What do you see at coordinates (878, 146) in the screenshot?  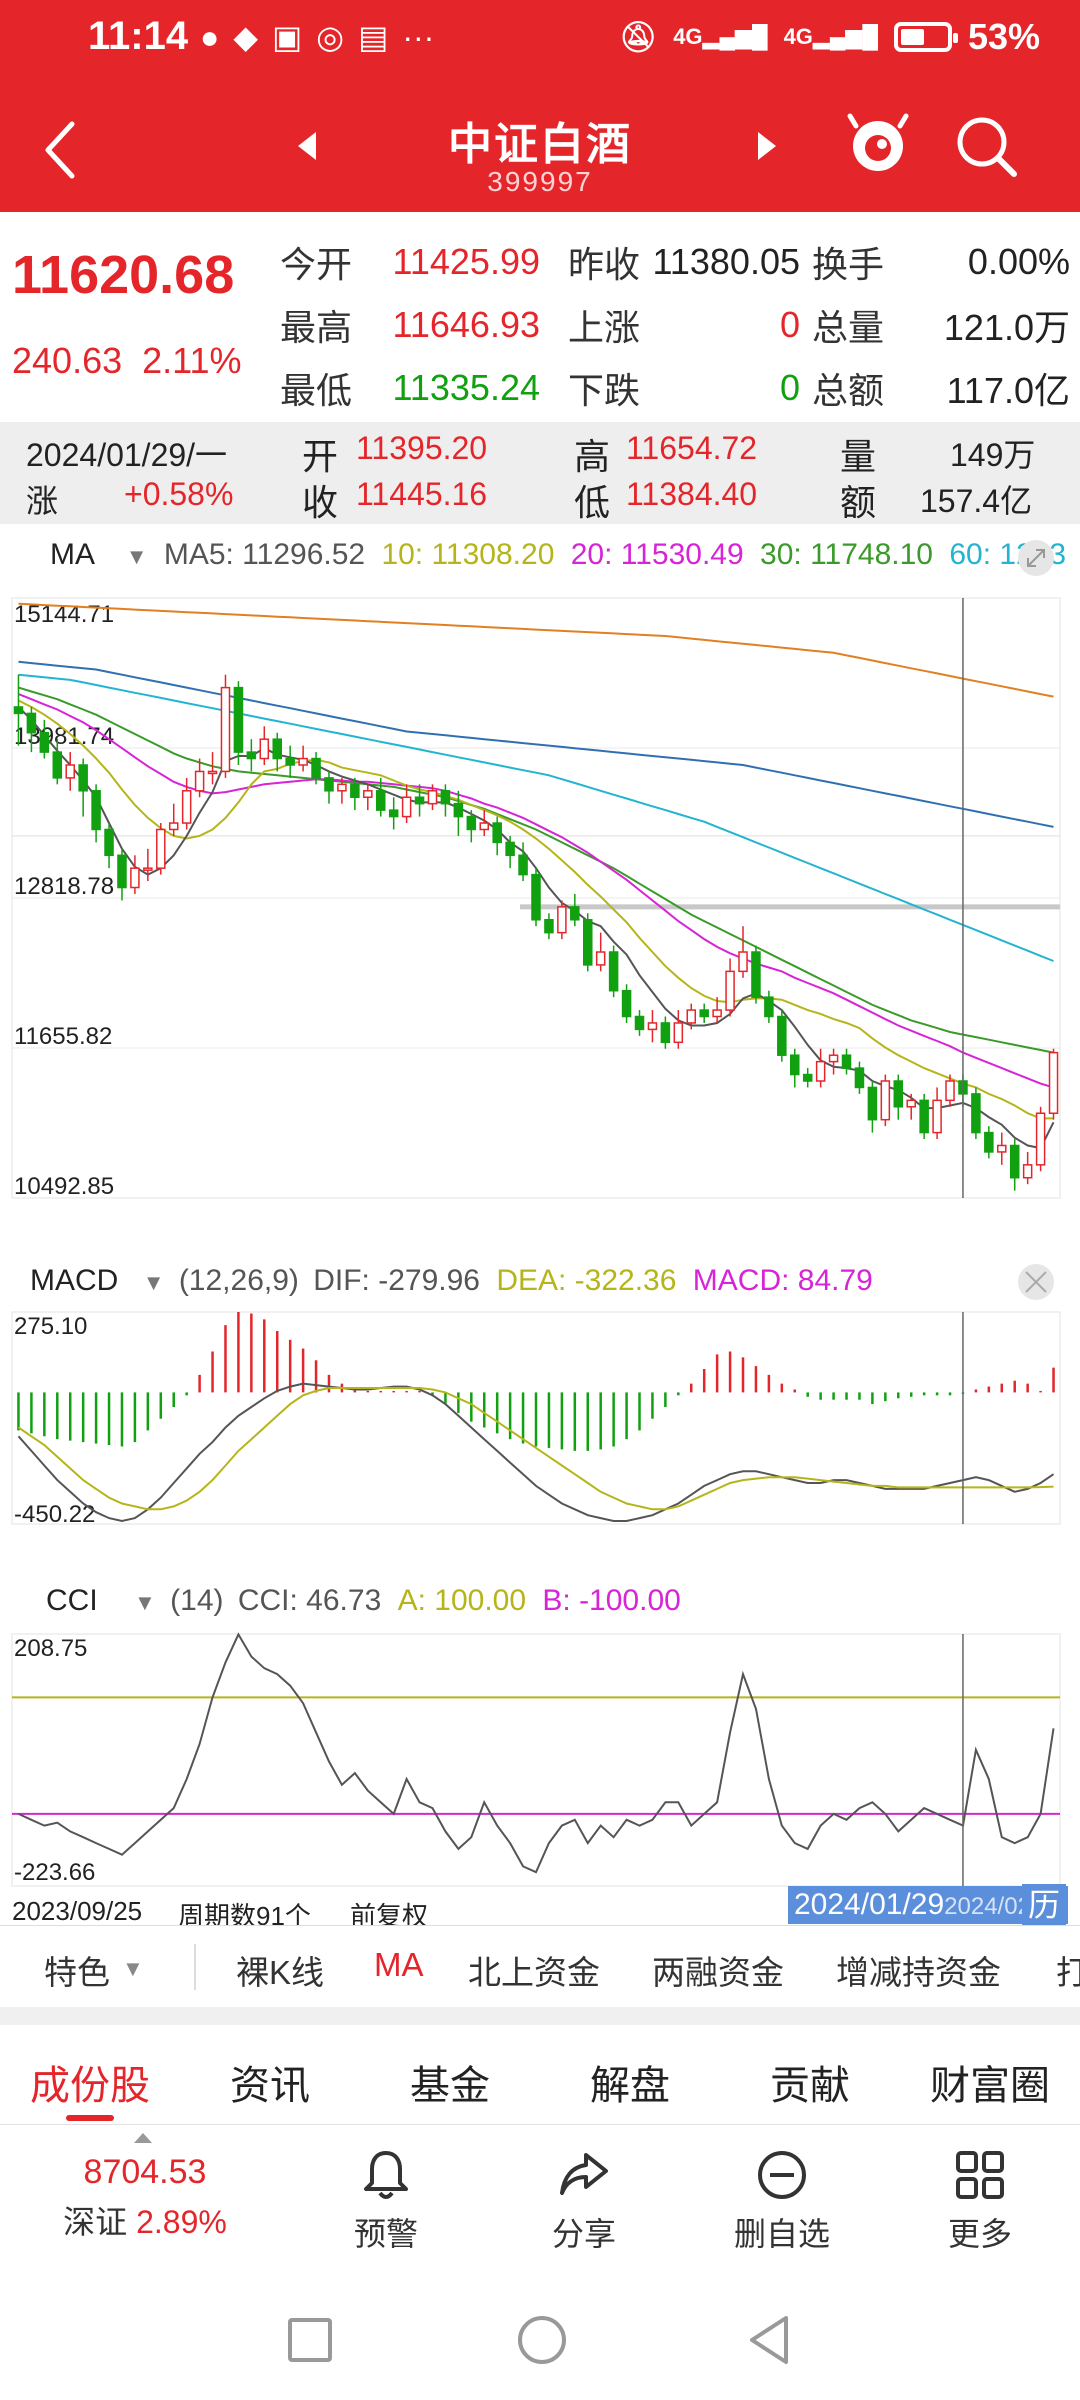 I see `assistant-icon` at bounding box center [878, 146].